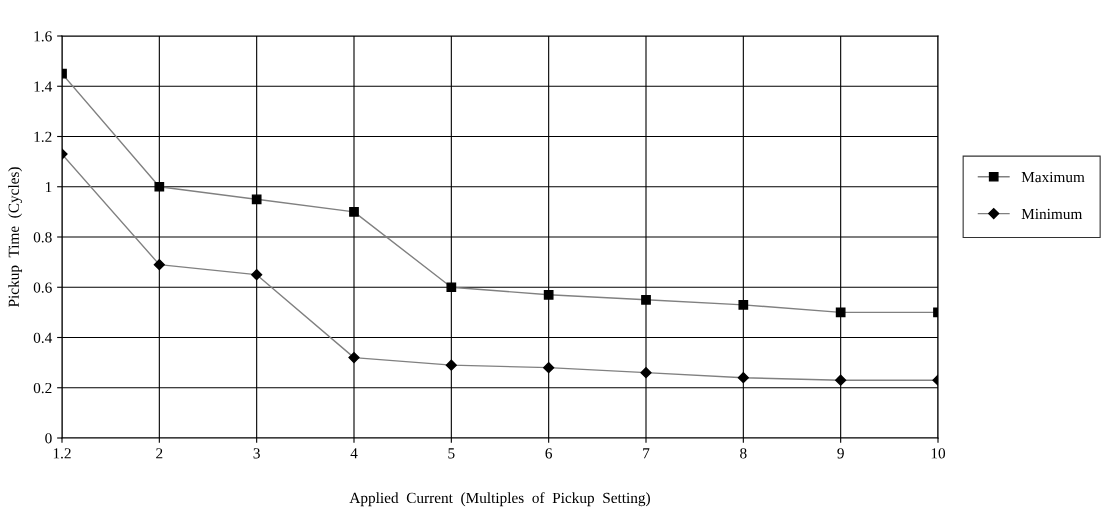 This screenshot has width=1106, height=518. Describe the element at coordinates (499, 499) in the screenshot. I see `x-axis-title: Applied Current (Multiples of Pickup Setting)` at that location.